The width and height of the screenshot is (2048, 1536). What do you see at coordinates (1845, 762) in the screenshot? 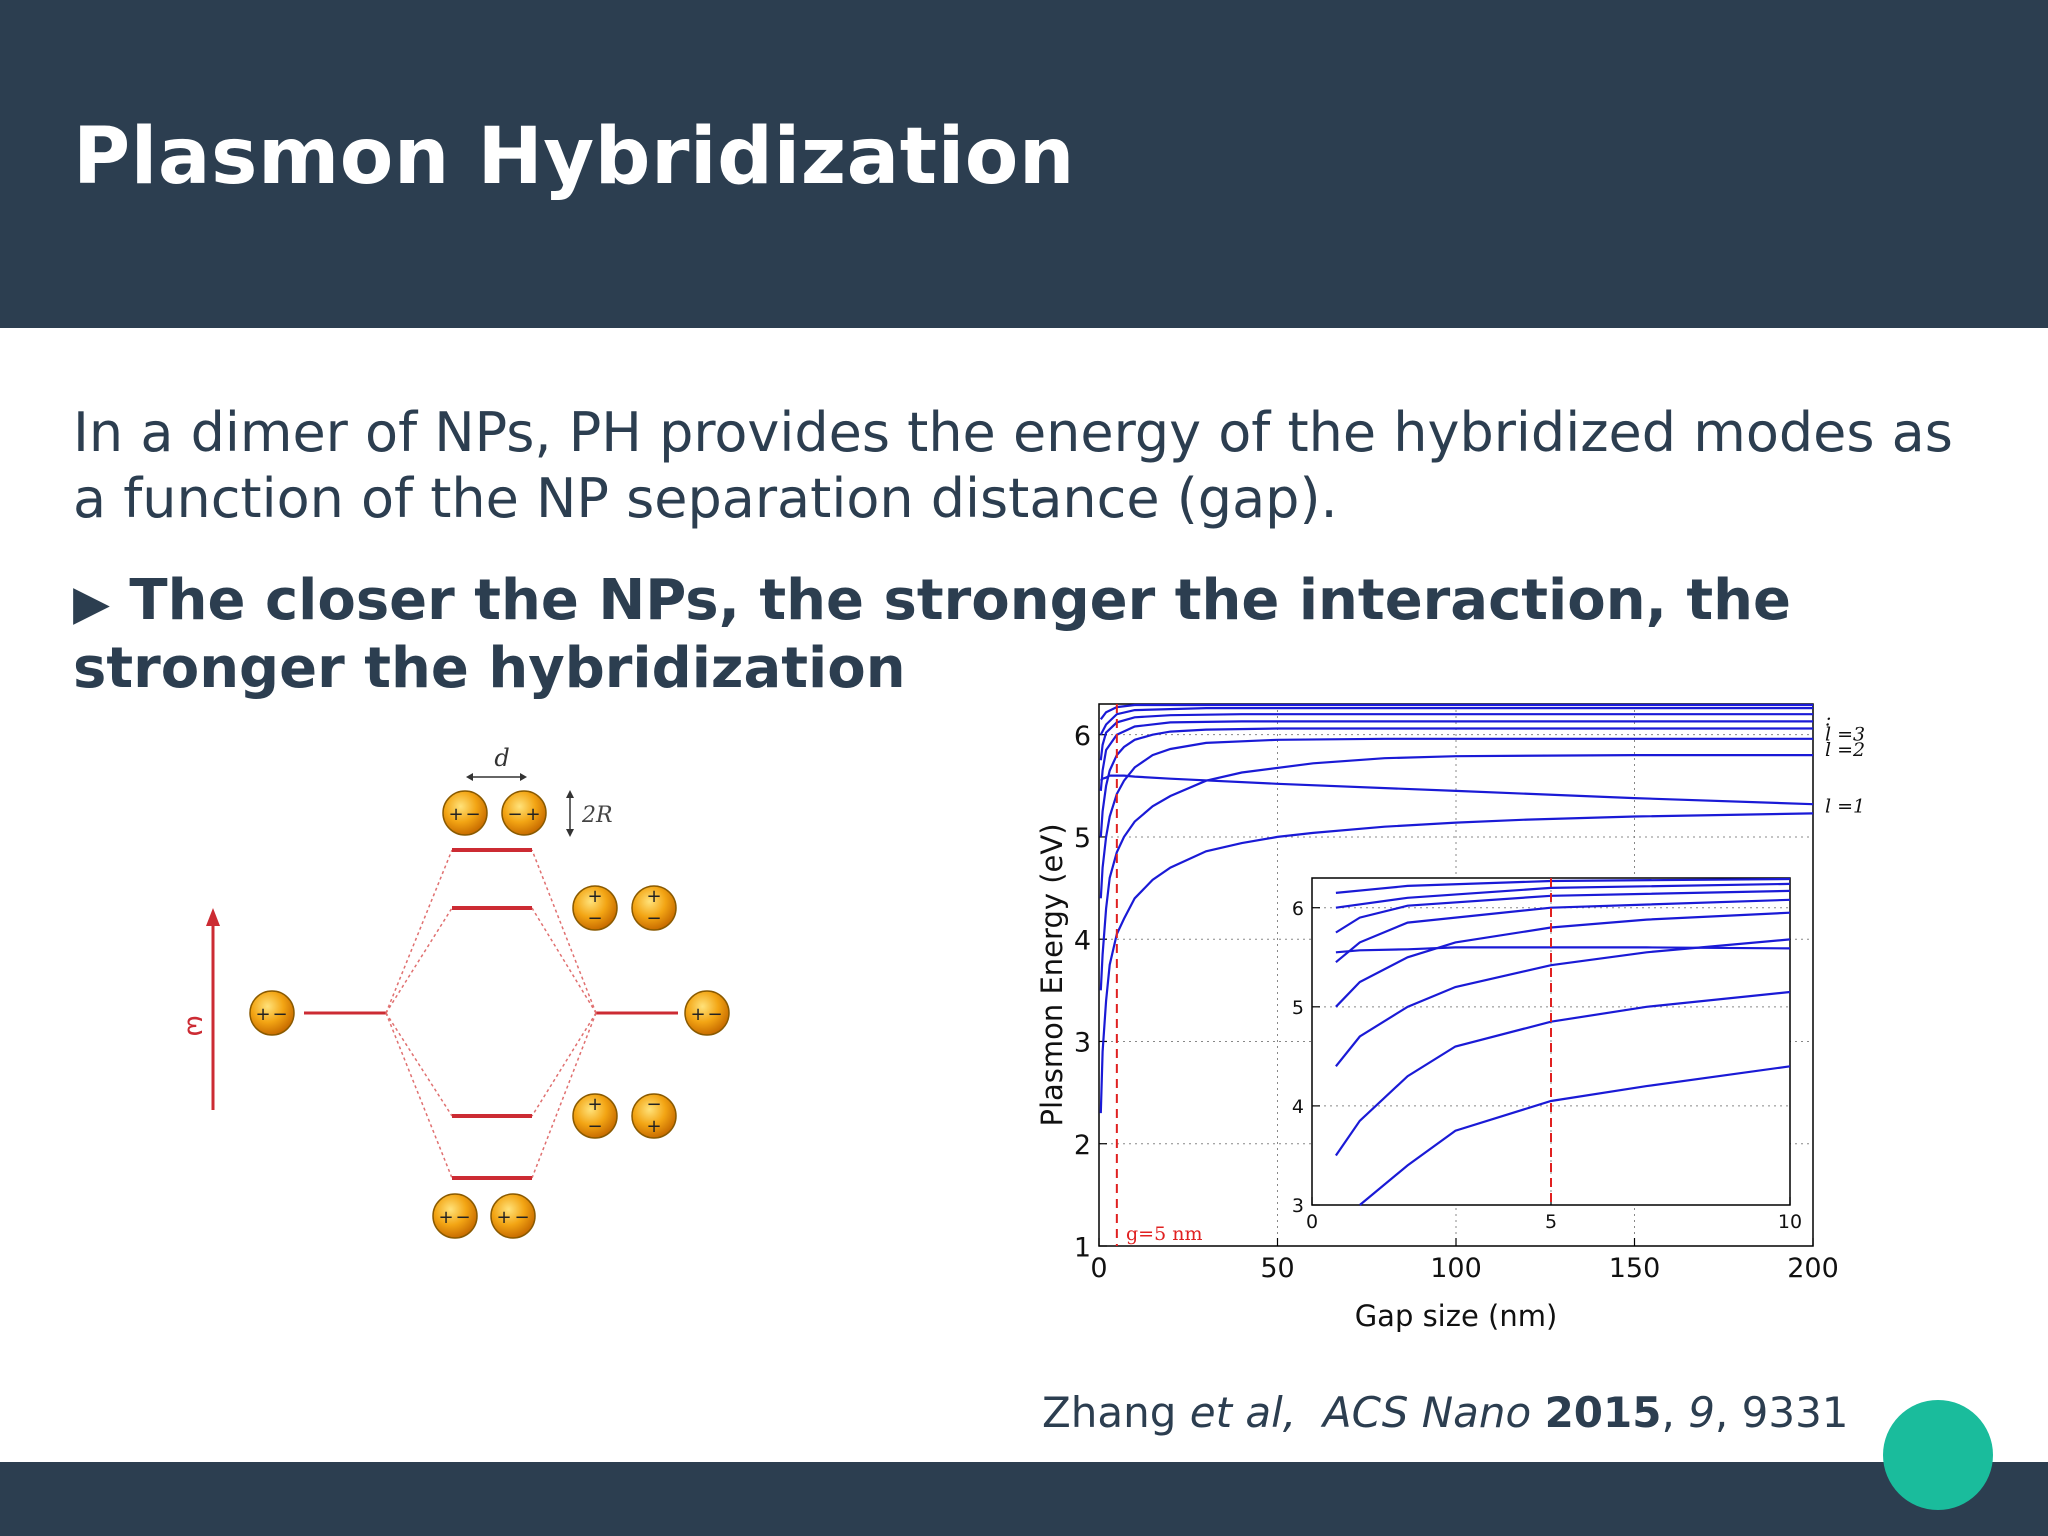
I see `mode-labels: :l =3l =2 l =1` at bounding box center [1845, 762].